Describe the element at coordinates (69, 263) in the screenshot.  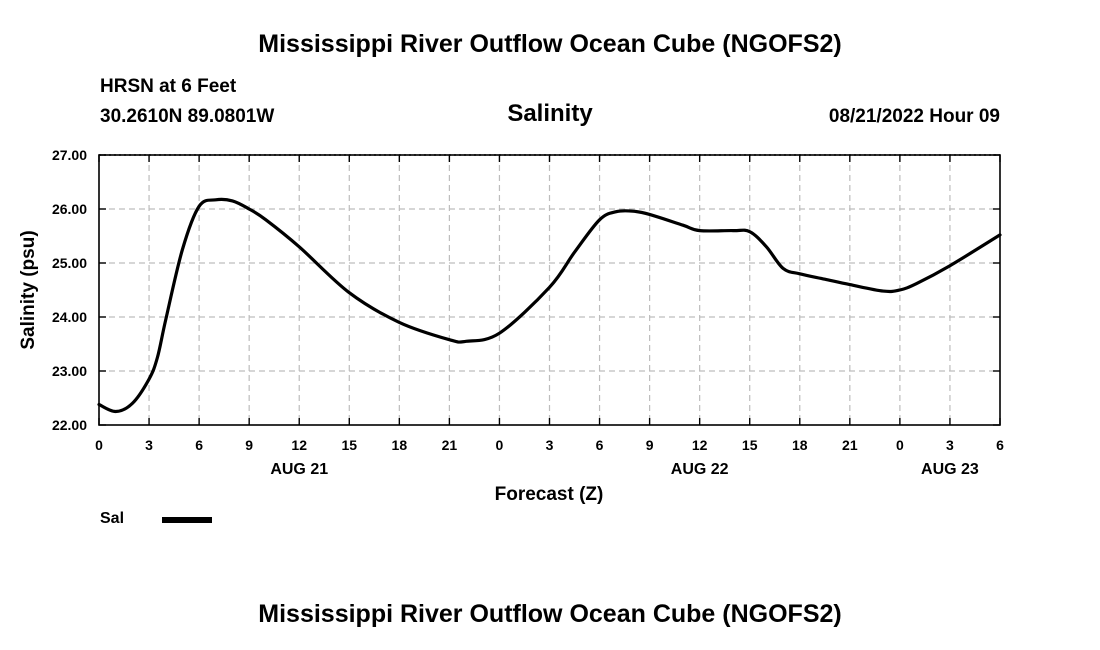
I see `y-tick-label: 25.00` at that location.